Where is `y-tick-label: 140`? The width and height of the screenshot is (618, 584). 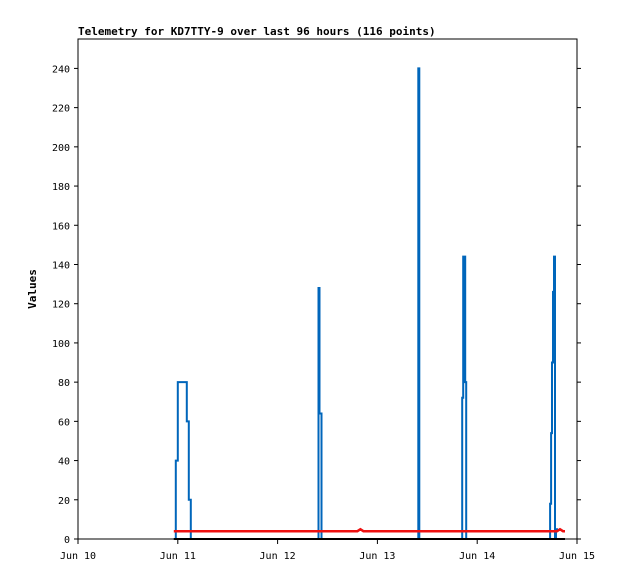
y-tick-label: 140 is located at coordinates (61, 265).